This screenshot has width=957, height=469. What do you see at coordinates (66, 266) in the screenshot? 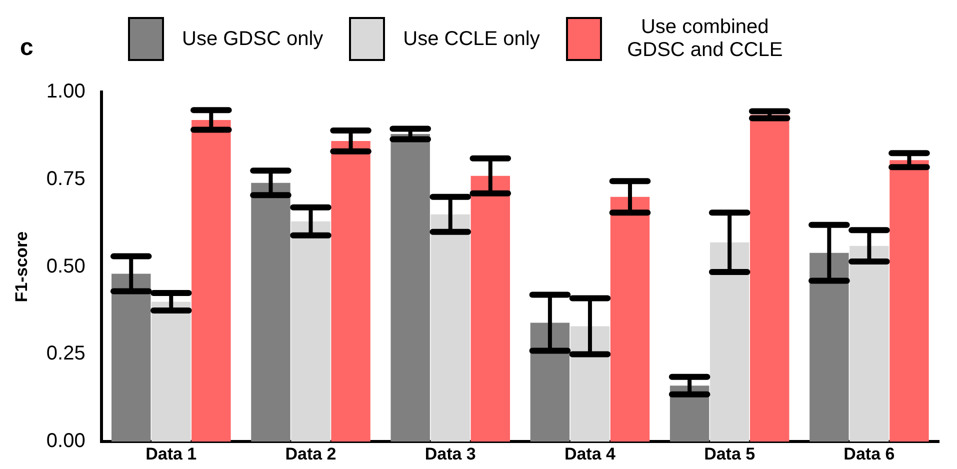
I see `y-tick-label: 0.50` at bounding box center [66, 266].